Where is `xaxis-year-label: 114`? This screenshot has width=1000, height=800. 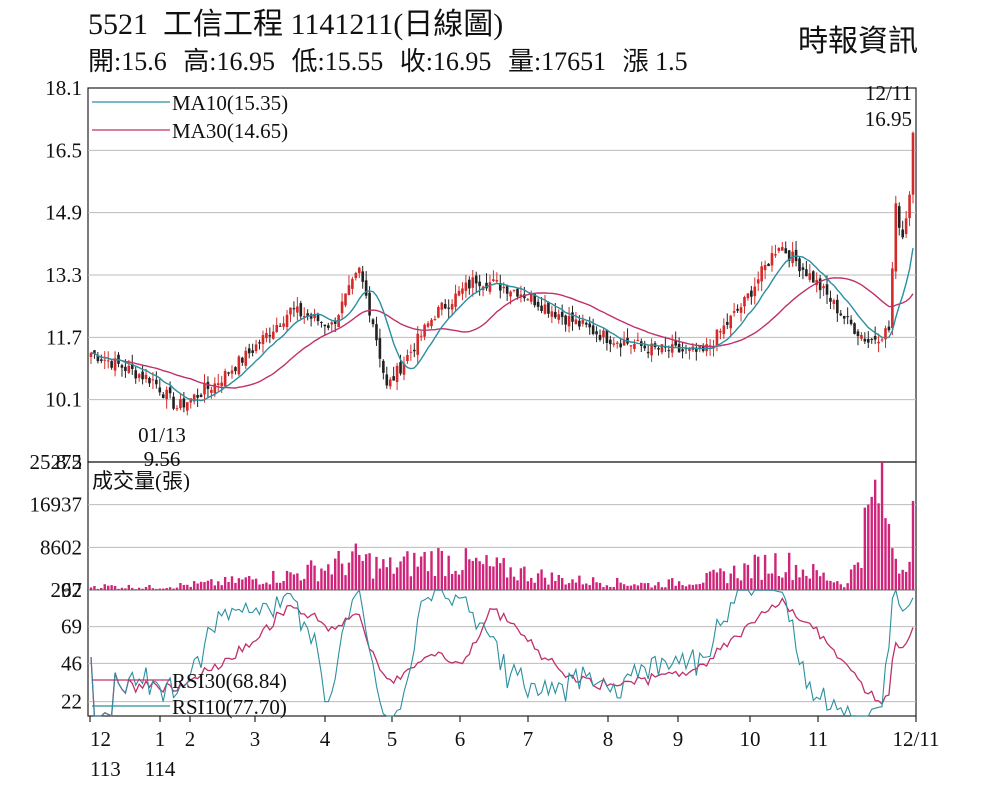
xaxis-year-label: 114 is located at coordinates (160, 769).